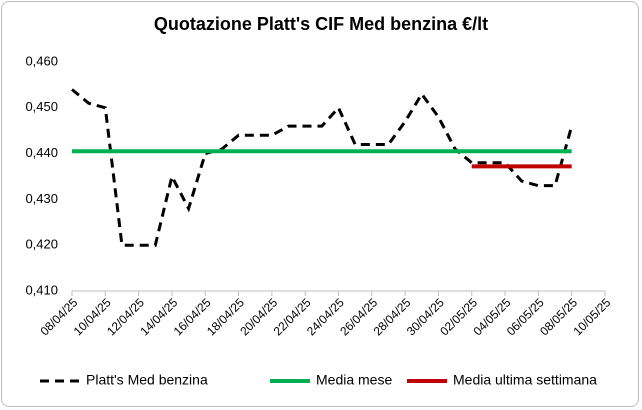  I want to click on legend-label: Media mese, so click(354, 380).